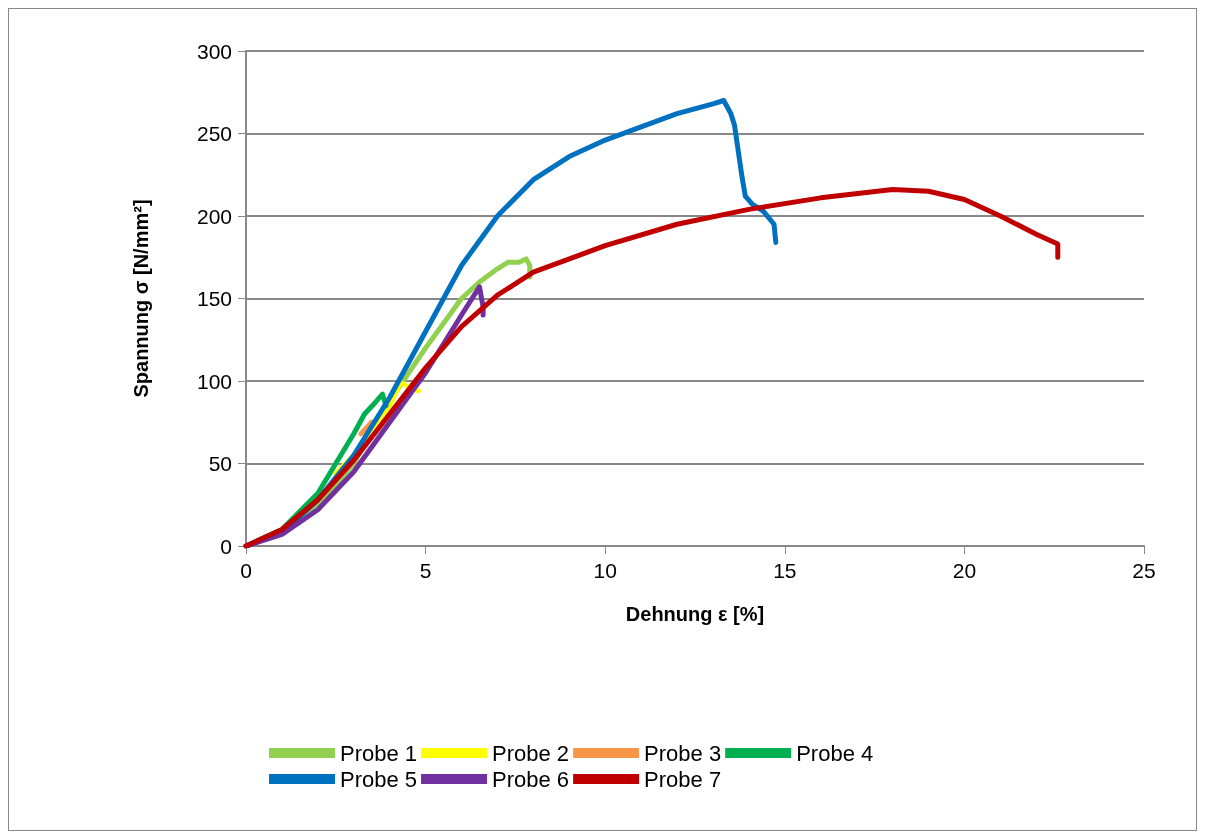 This screenshot has width=1205, height=839. What do you see at coordinates (214, 216) in the screenshot?
I see `y-tick-label: 200` at bounding box center [214, 216].